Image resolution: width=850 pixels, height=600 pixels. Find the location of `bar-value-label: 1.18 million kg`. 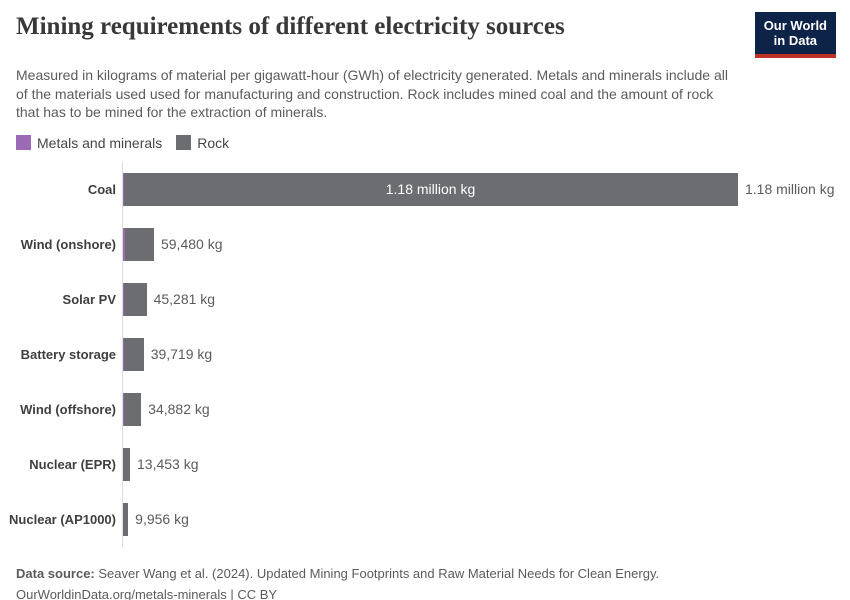

bar-value-label: 1.18 million kg is located at coordinates (789, 189).